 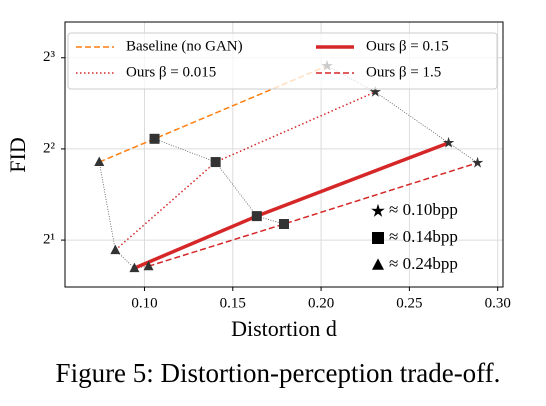 What do you see at coordinates (321, 303) in the screenshot?
I see `x-tick-label: 0.20` at bounding box center [321, 303].